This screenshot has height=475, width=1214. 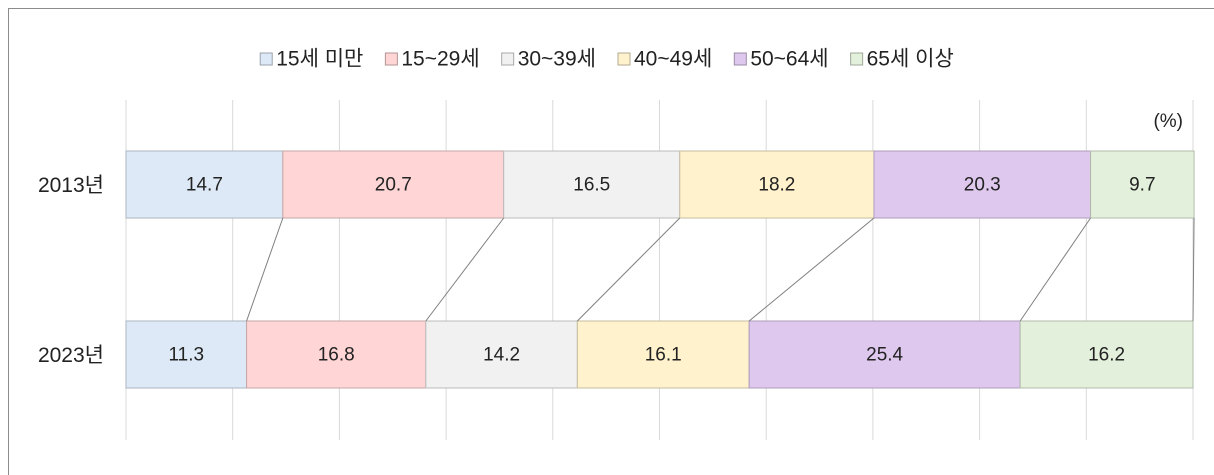 I want to click on y-tick-label: 2013년, so click(x=71, y=185).